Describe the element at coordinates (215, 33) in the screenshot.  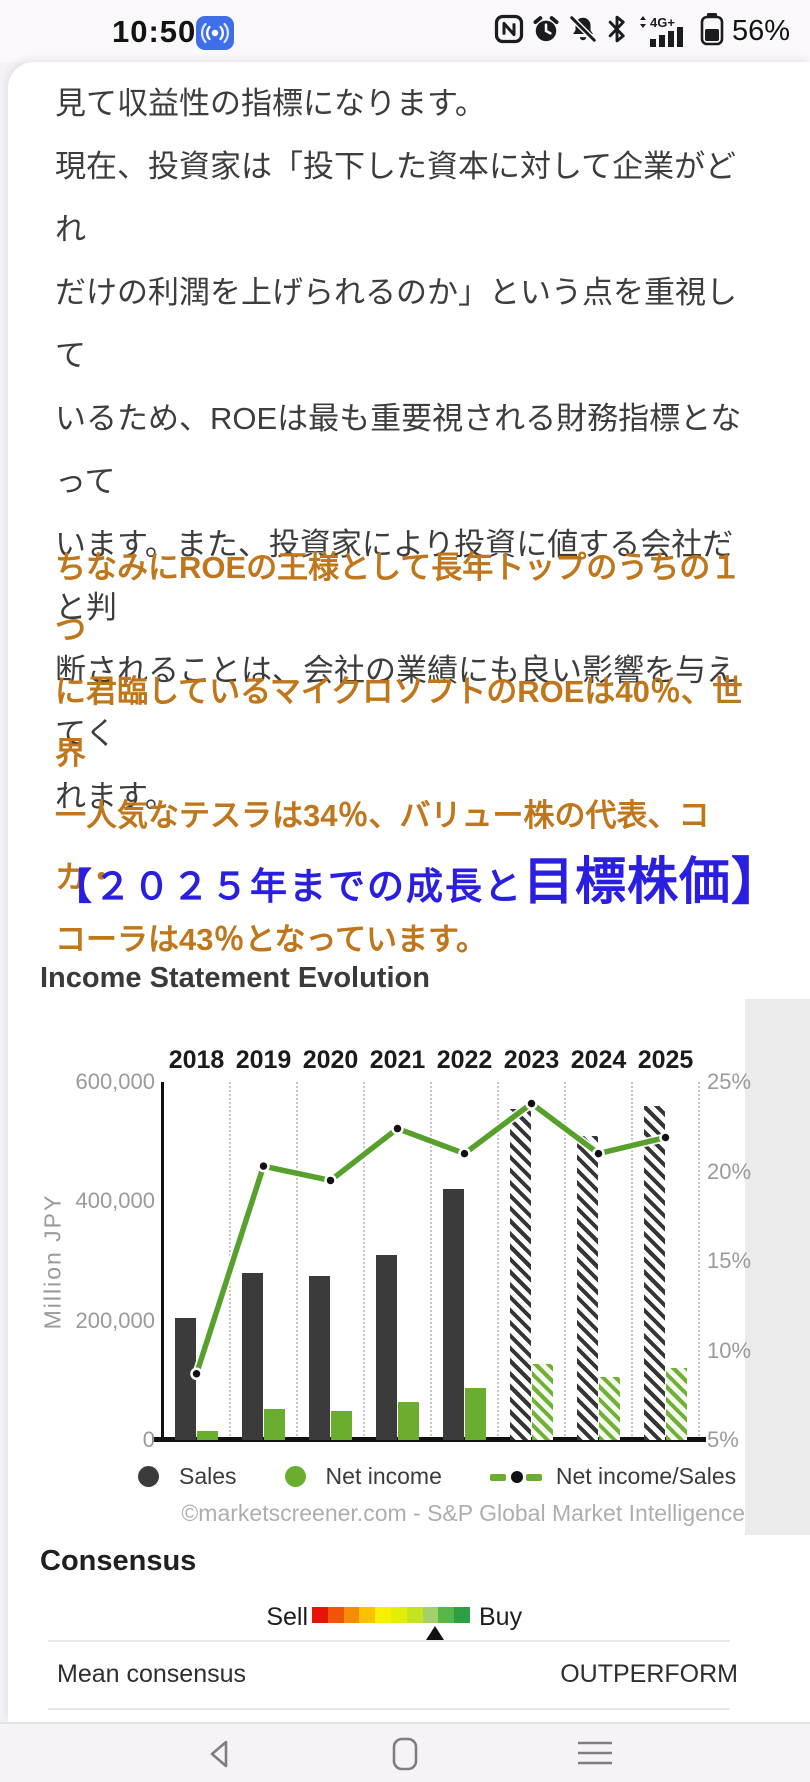
I see `broadcast-badge-icon` at that location.